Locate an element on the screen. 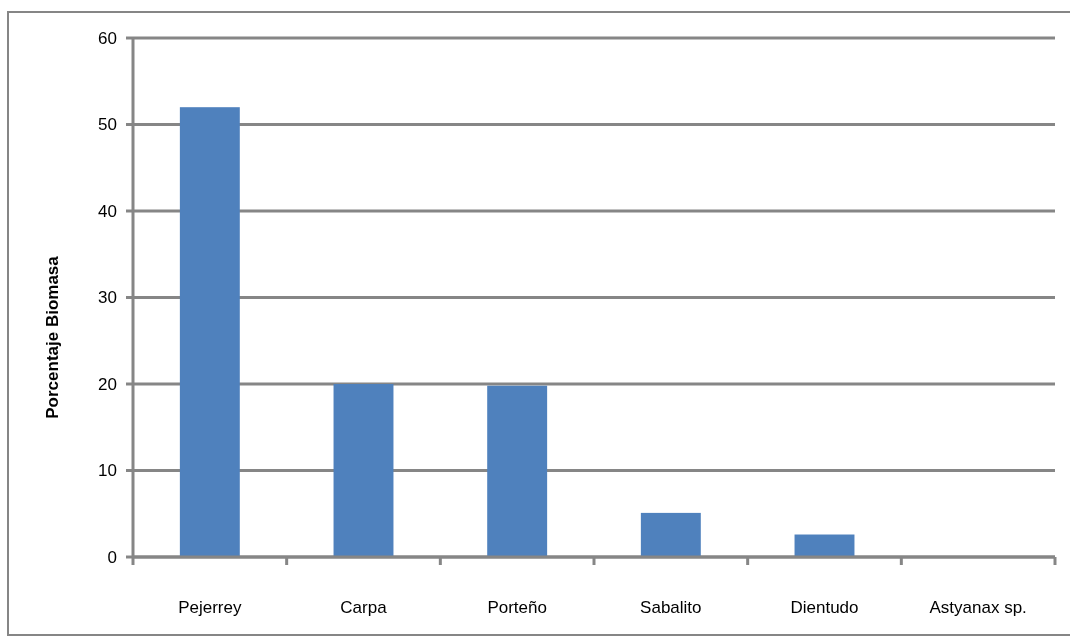  y-tick-label: 30 is located at coordinates (107, 297).